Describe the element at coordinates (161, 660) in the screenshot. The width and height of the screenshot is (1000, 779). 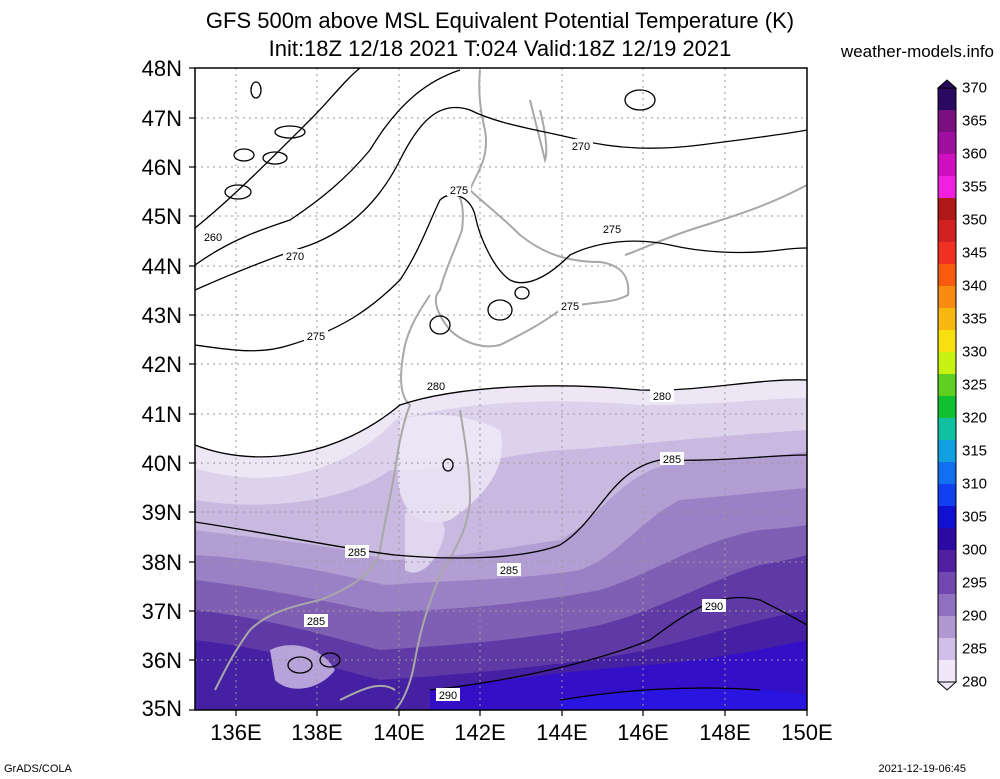
I see `lat-label: 36N` at that location.